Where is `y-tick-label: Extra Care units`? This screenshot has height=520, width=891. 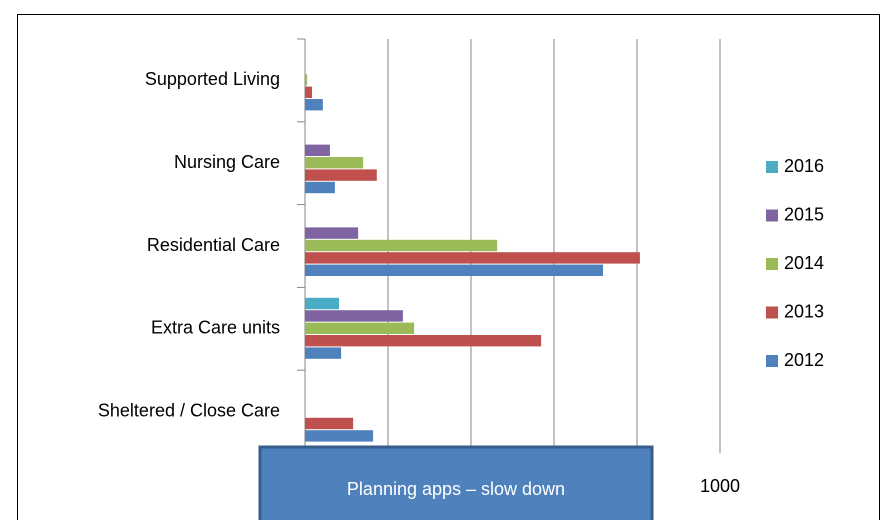 y-tick-label: Extra Care units is located at coordinates (215, 328).